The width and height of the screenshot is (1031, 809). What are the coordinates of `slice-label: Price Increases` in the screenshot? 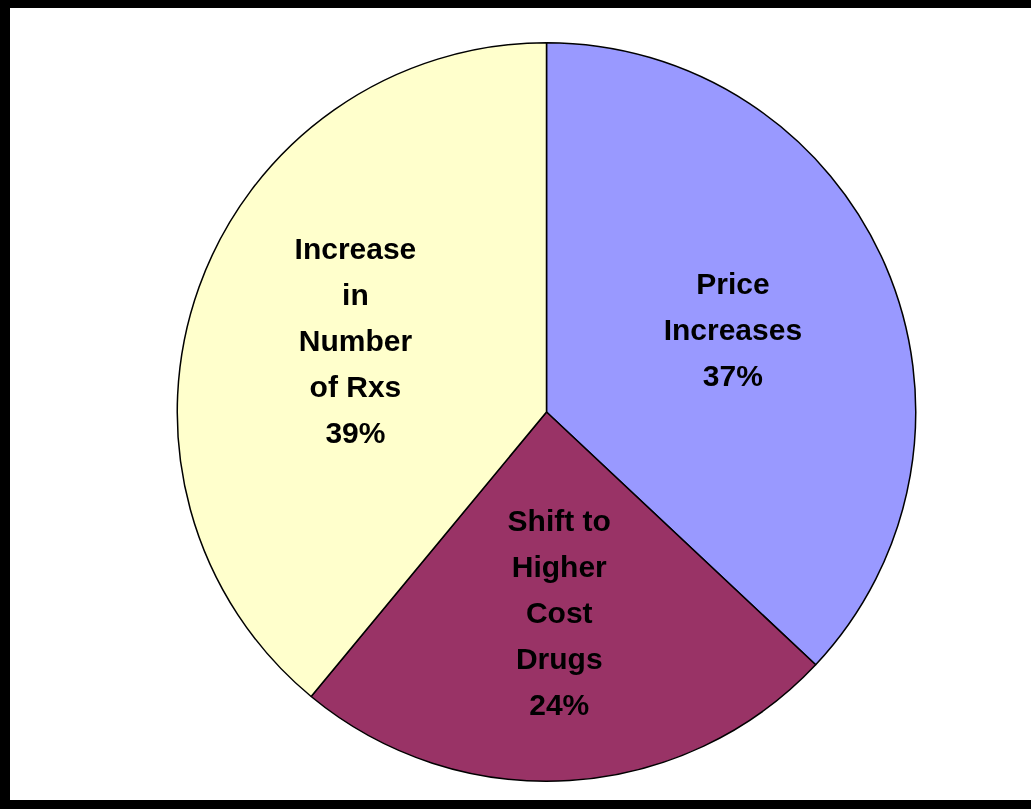 It's located at (733, 306).